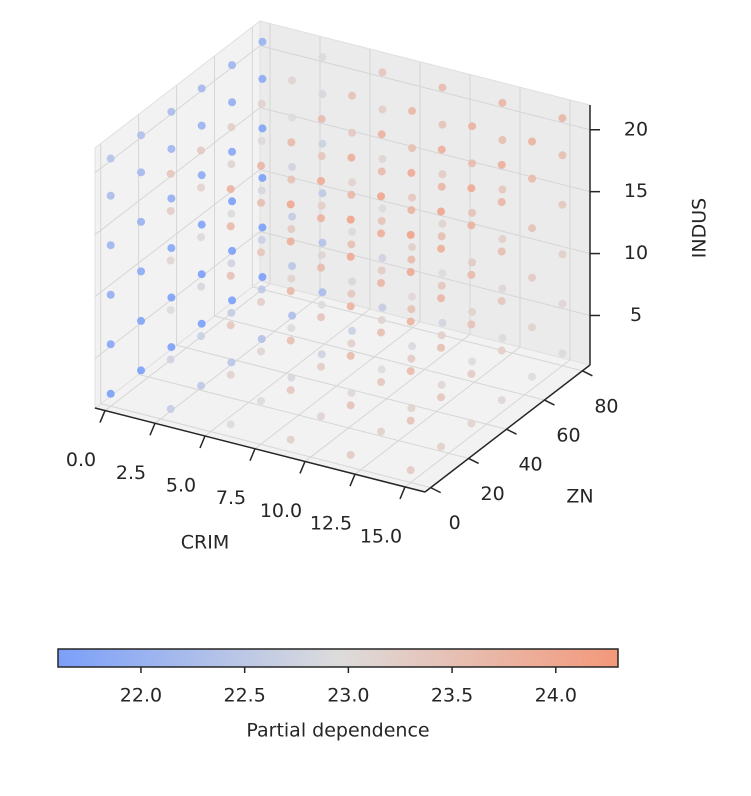  Describe the element at coordinates (452, 696) in the screenshot. I see `colorbar-tick-label: 23.5` at that location.